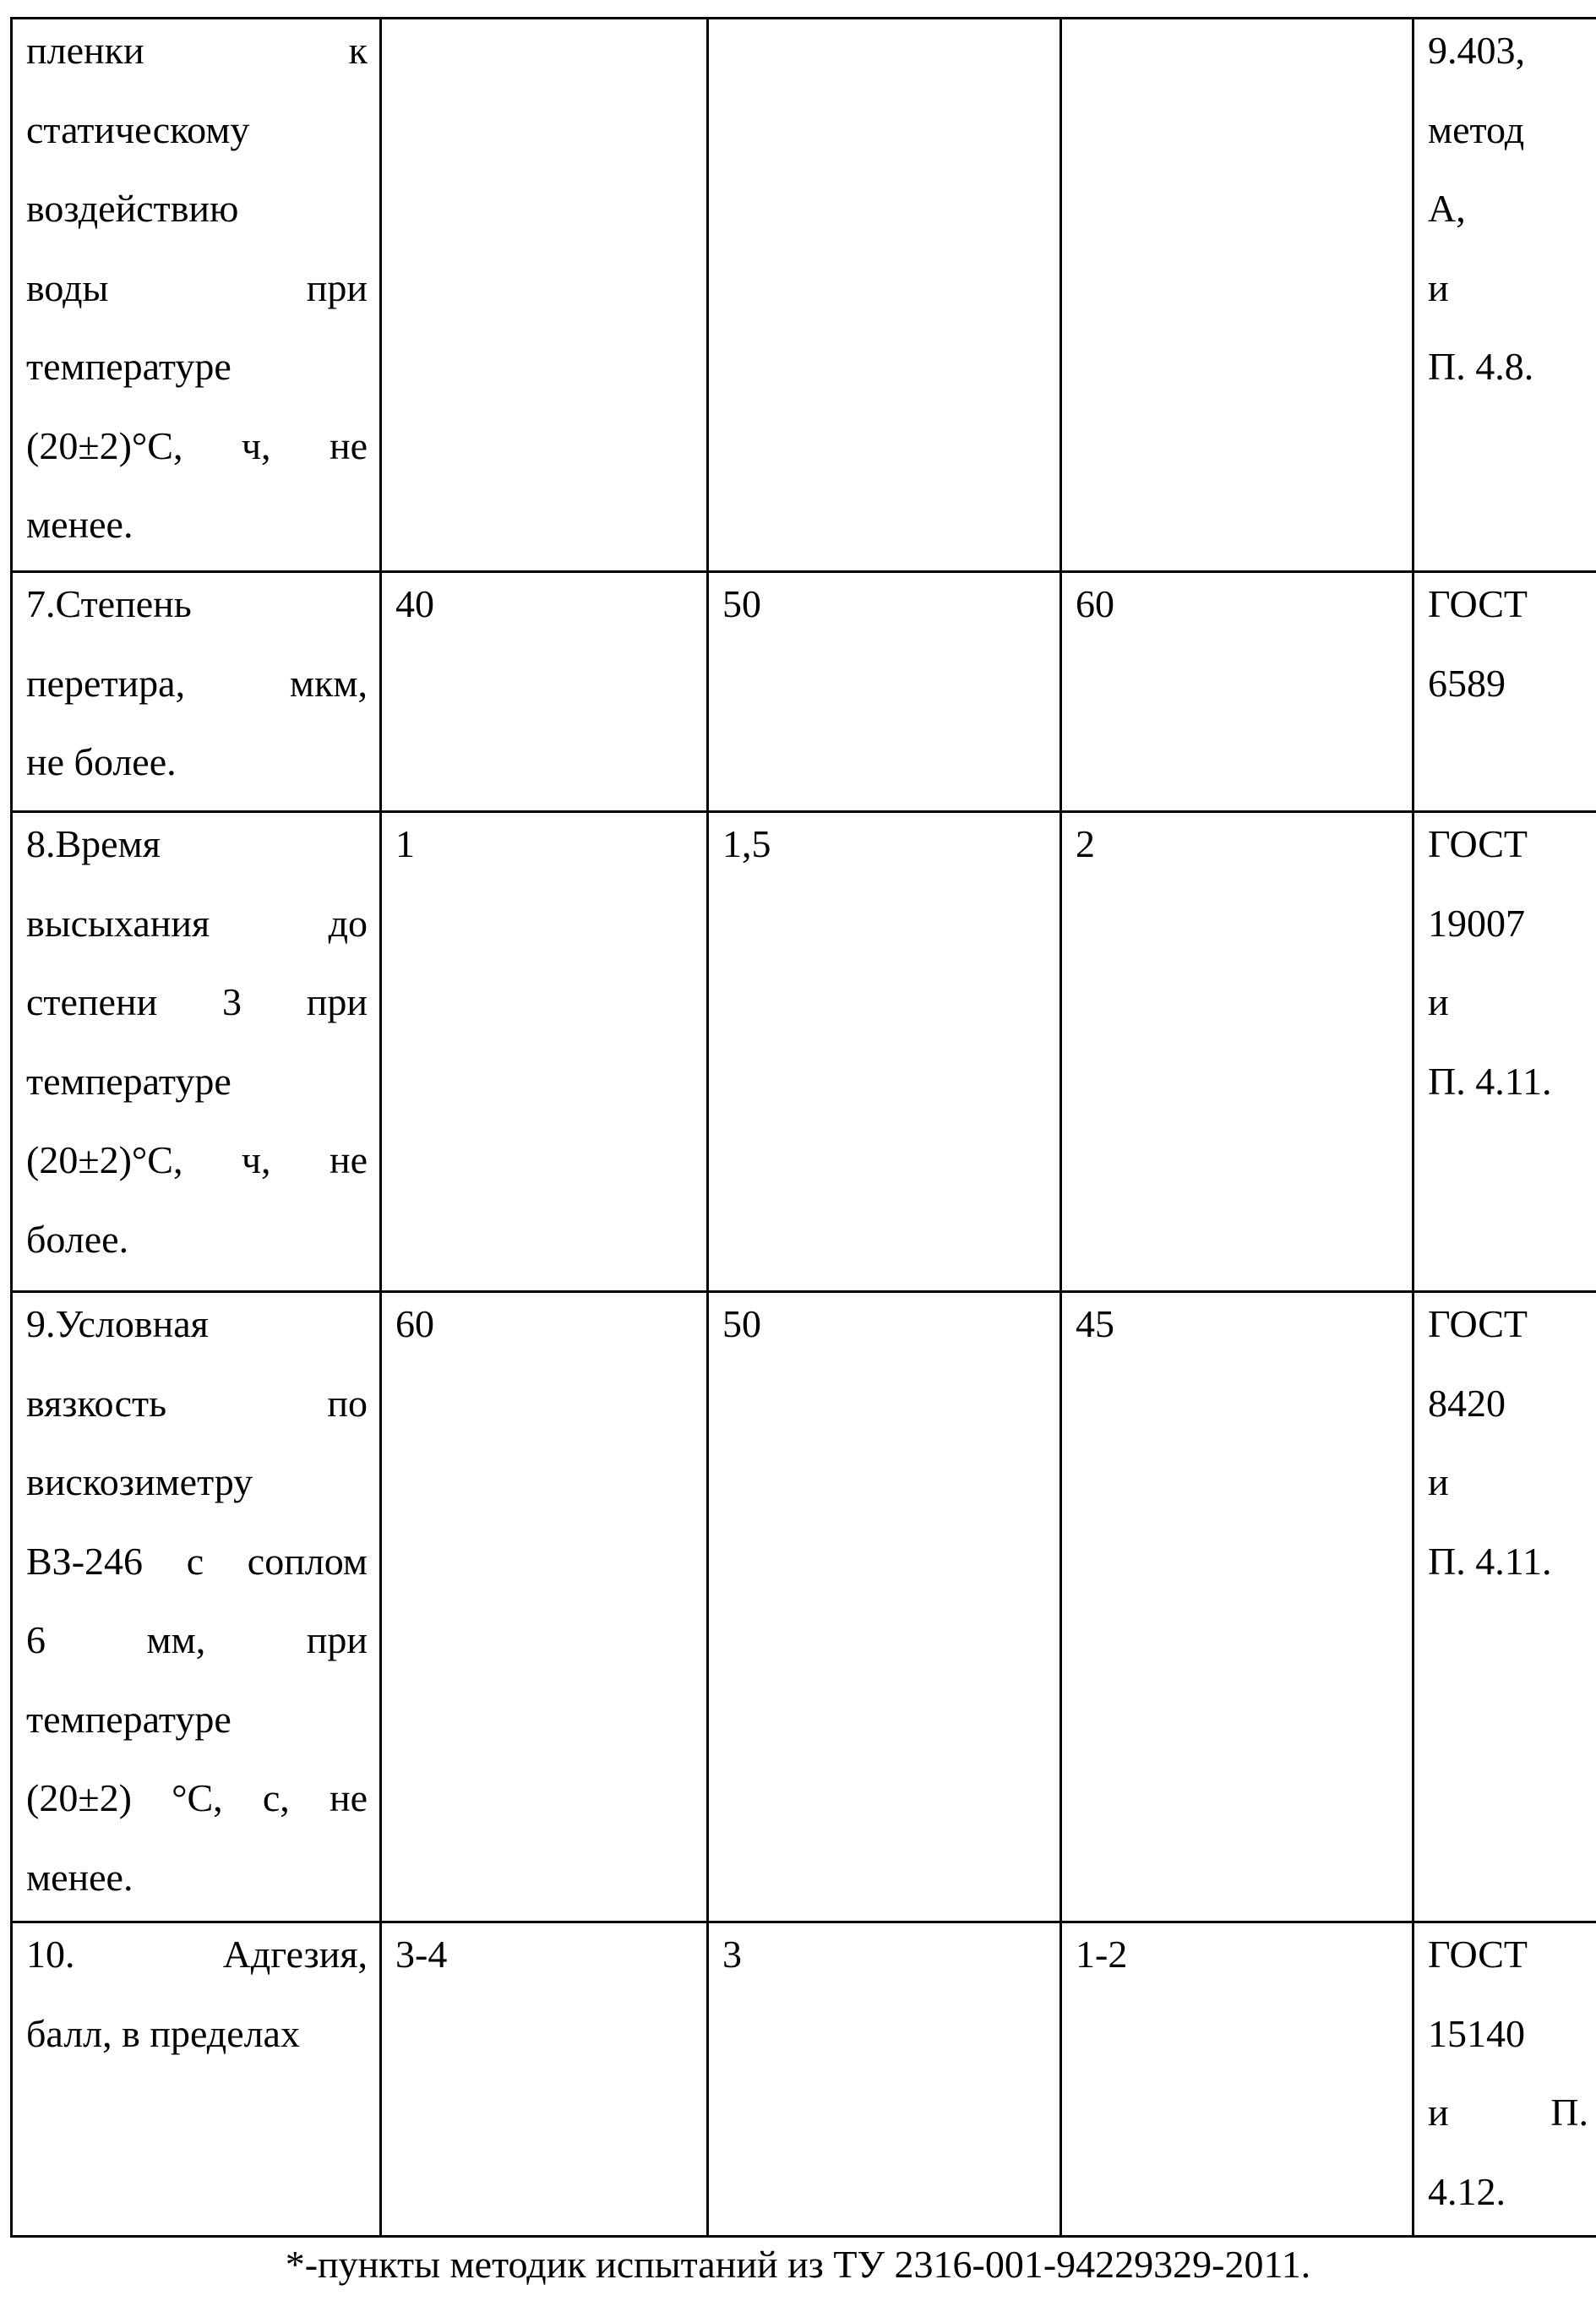  Describe the element at coordinates (197, 1955) in the screenshot. I see `text-line: 10. Адгезия,` at that location.